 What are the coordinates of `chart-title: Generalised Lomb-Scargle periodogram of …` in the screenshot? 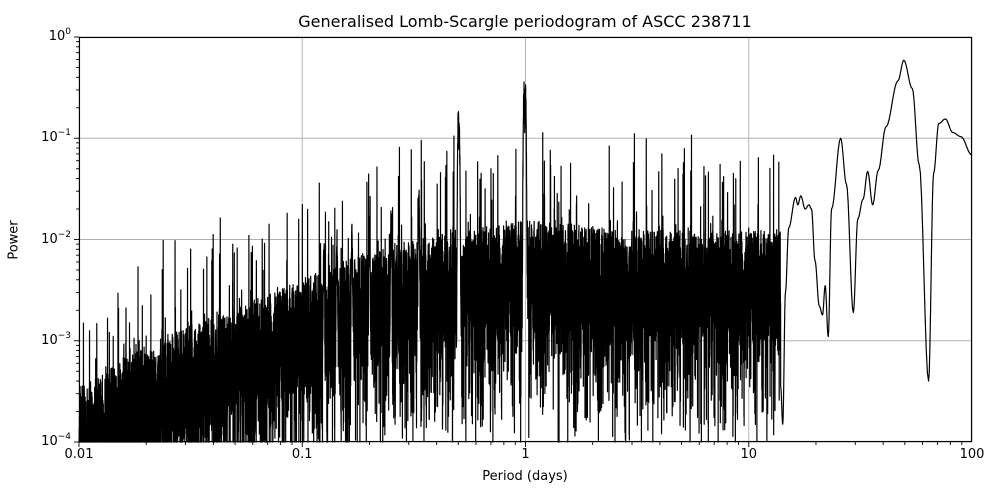 It's located at (525, 21).